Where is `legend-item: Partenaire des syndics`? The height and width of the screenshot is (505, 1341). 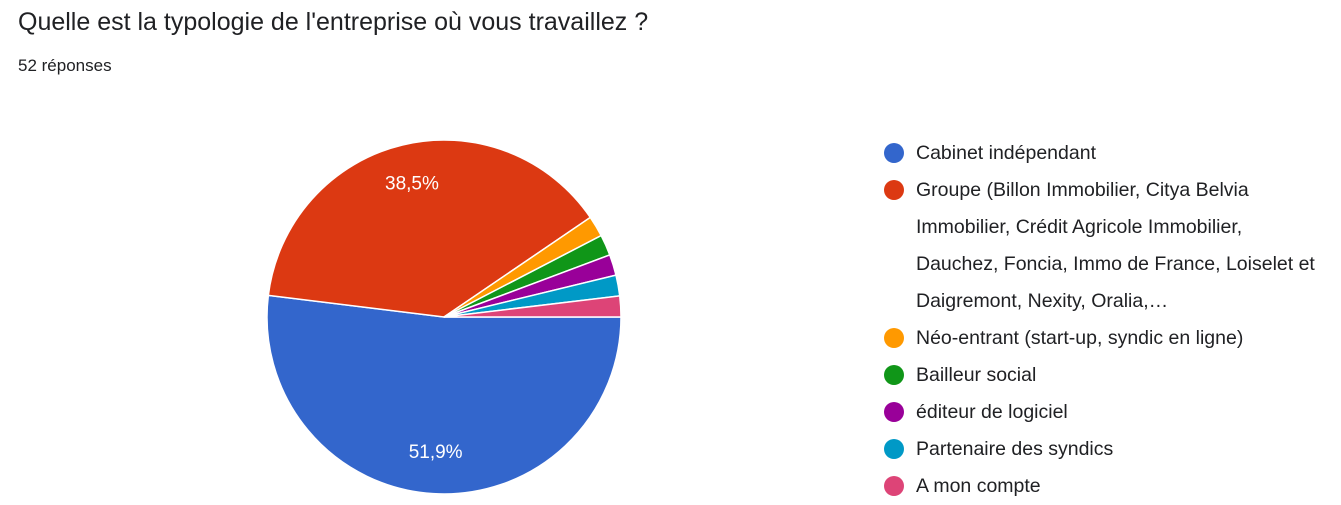 legend-item: Partenaire des syndics is located at coordinates (1106, 449).